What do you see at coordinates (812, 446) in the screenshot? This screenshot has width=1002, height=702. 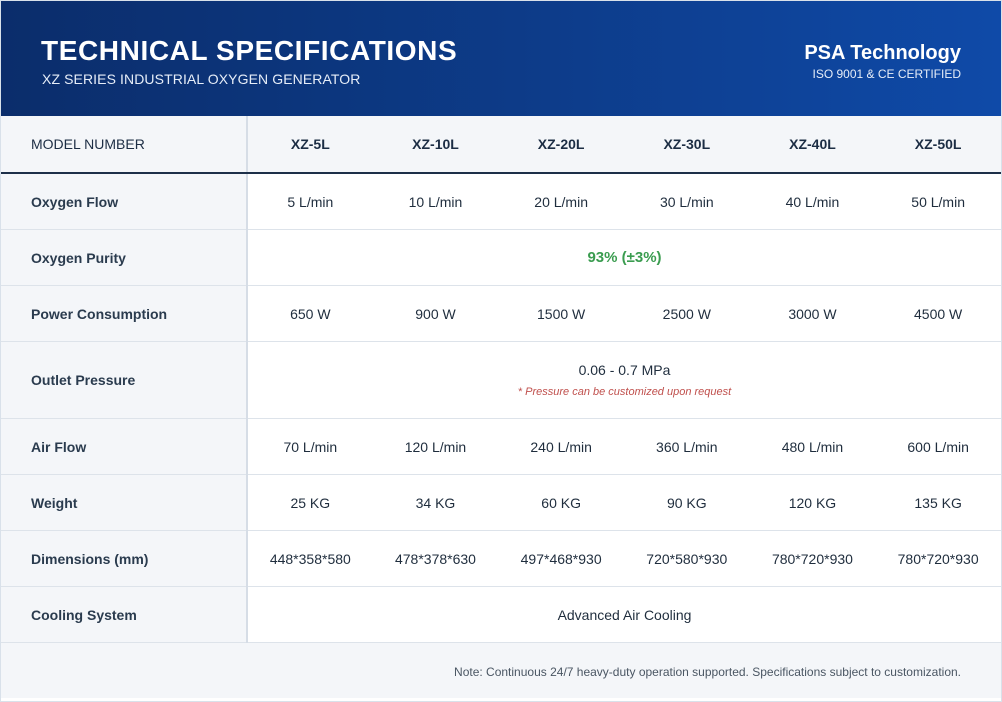 I see `table-cell: 480 L/min` at bounding box center [812, 446].